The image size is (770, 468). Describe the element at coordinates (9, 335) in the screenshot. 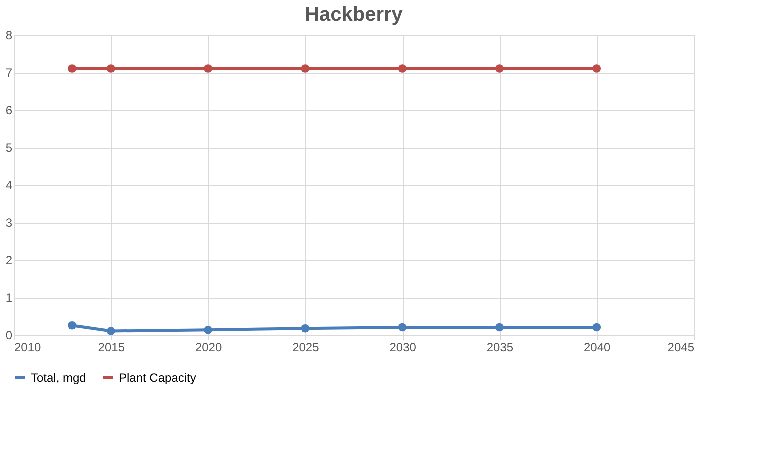

I see `y-tick-label: 0` at that location.